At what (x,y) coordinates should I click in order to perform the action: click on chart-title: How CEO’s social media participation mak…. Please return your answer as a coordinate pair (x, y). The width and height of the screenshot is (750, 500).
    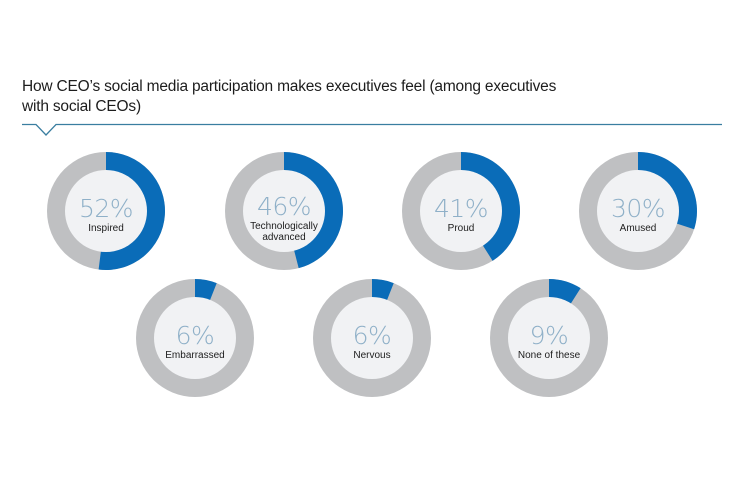
    Looking at the image, I should click on (342, 97).